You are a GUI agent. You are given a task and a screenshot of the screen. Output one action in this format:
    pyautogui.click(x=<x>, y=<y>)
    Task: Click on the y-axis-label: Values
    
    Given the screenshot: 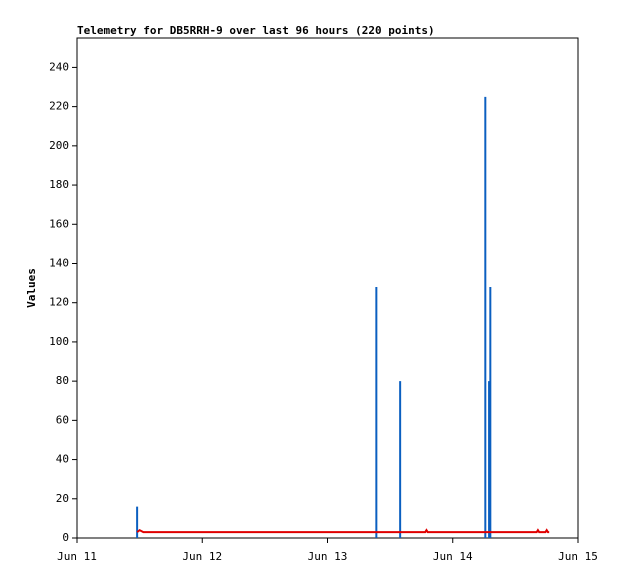 What is the action you would take?
    pyautogui.click(x=31, y=288)
    